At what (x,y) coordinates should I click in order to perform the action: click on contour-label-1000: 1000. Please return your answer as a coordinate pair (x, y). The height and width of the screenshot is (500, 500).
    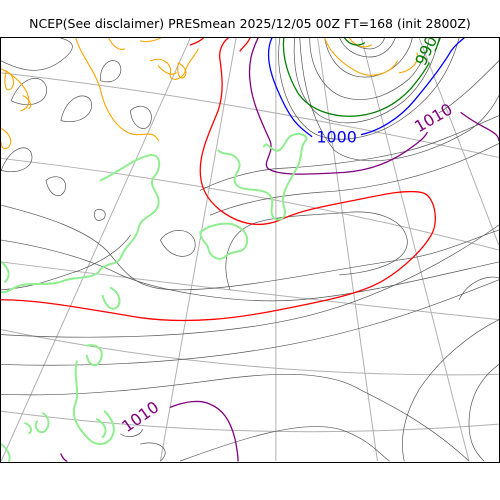
    Looking at the image, I should click on (336, 137).